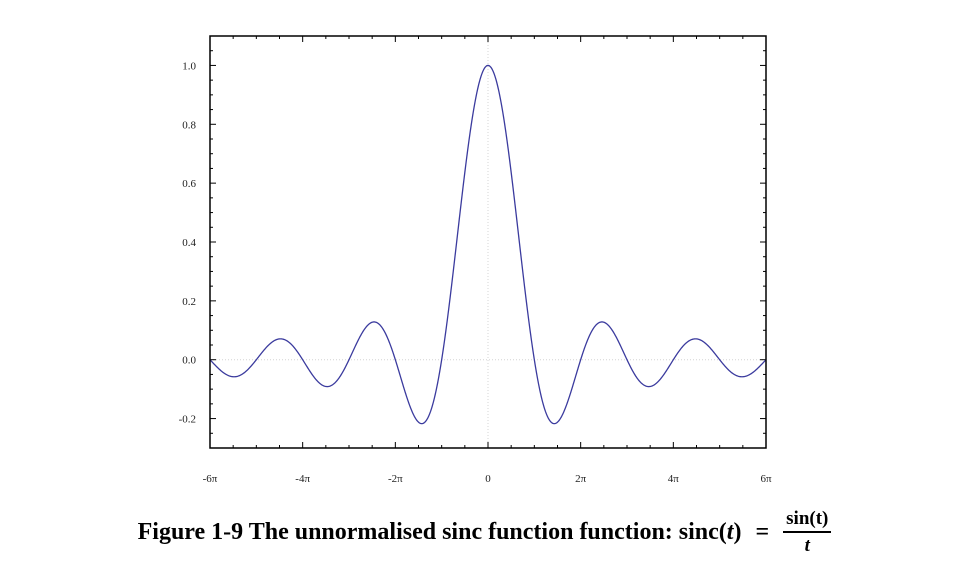 The image size is (969, 571). I want to click on x-tick-label: -4π, so click(302, 479).